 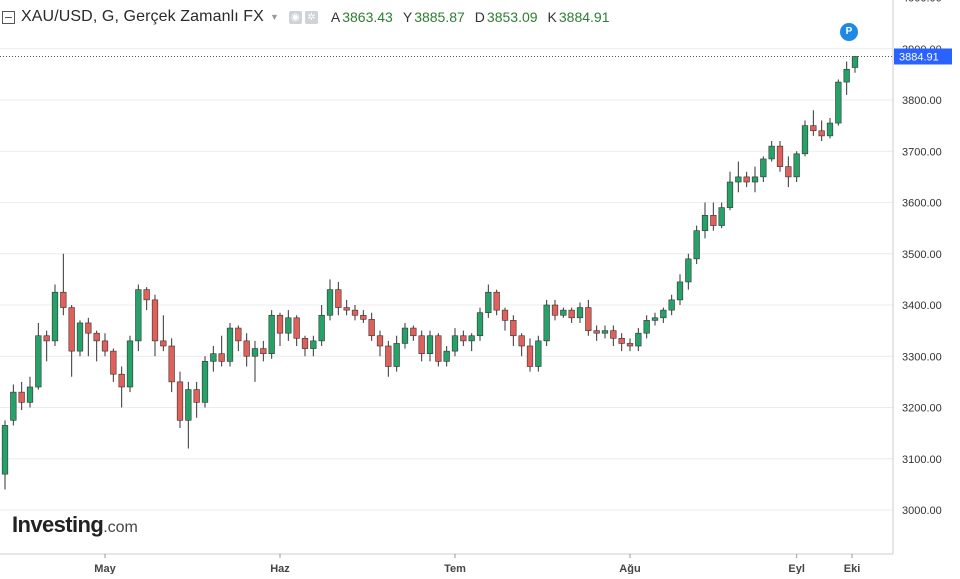 What do you see at coordinates (274, 17) in the screenshot?
I see `chevron-down-icon: ▼` at bounding box center [274, 17].